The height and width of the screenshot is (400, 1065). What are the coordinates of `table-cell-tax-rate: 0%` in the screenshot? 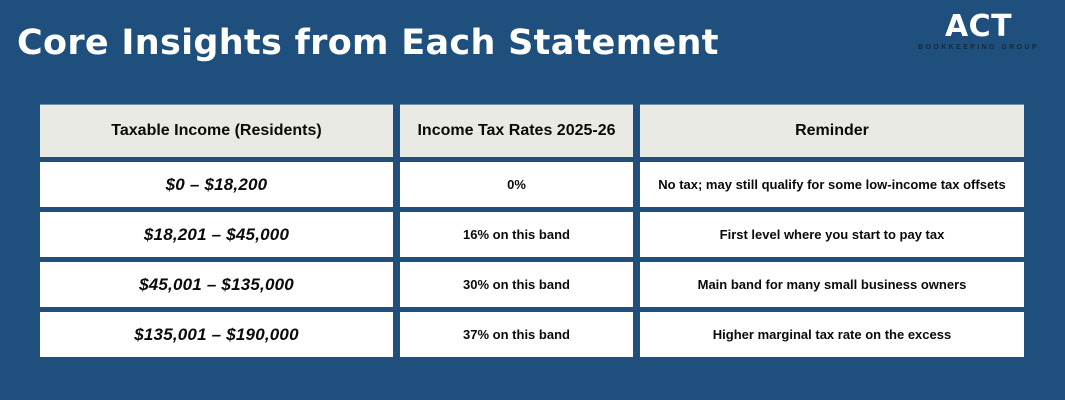 It's located at (516, 184).